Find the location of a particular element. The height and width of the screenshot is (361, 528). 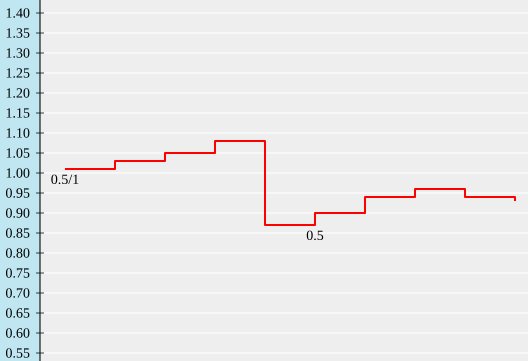

y-tick-label: 0.65 is located at coordinates (18, 313).